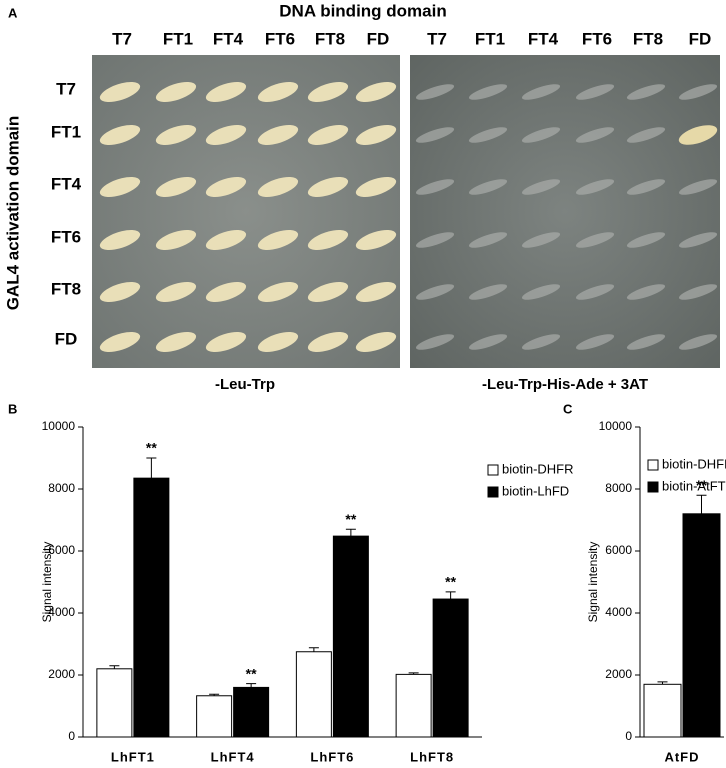 The image size is (726, 768). Describe the element at coordinates (233, 756) in the screenshot. I see `x-tick-label: LhFT4` at that location.